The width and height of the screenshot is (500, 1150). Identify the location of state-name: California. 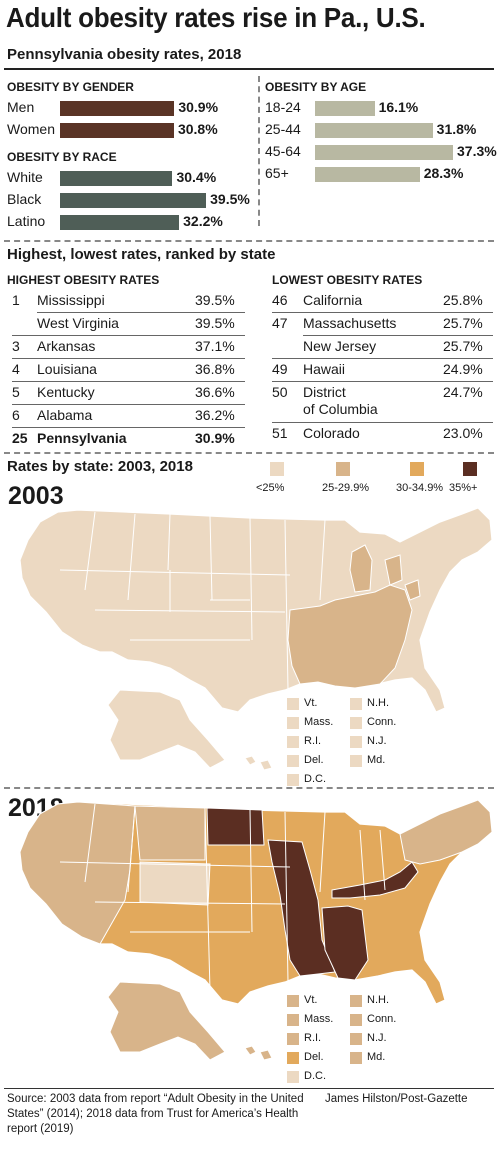
(333, 300).